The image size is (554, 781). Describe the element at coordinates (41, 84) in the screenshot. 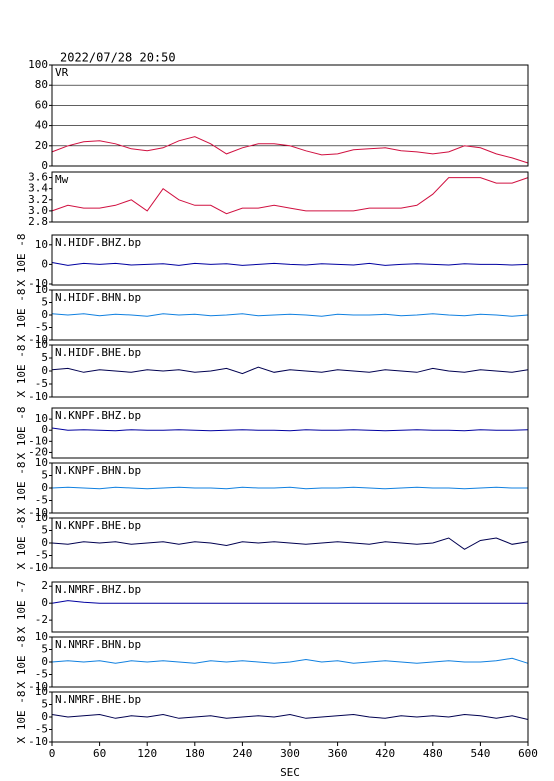

I see `y-tick-label: 80` at that location.